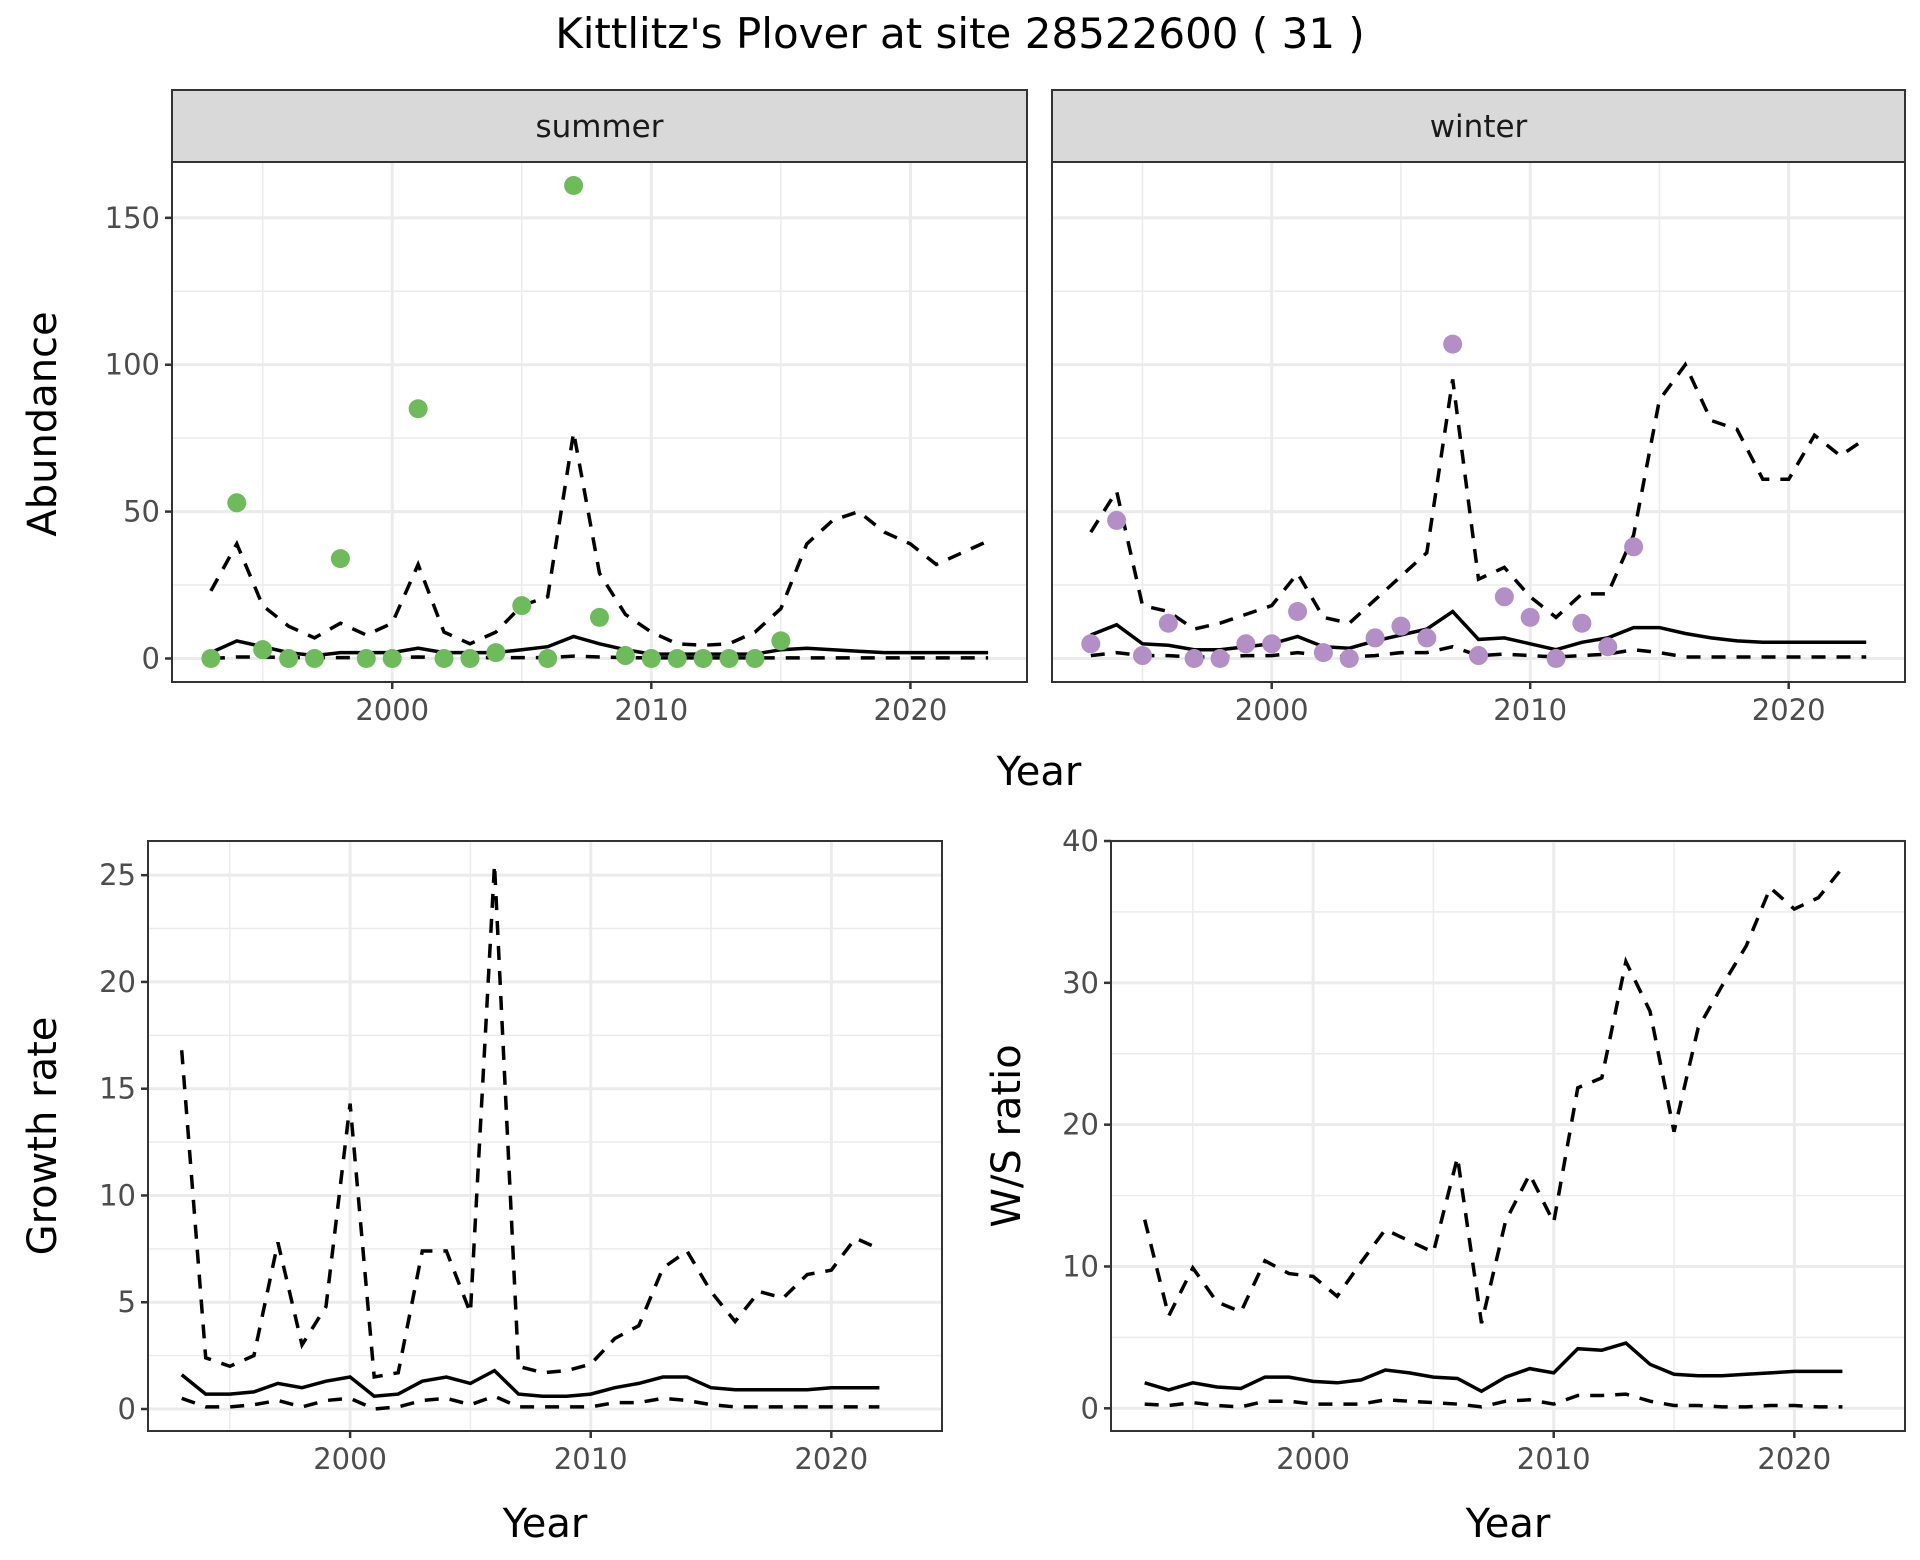 The image size is (1920, 1560). I want to click on y-axis-title-abundance: Abundance, so click(43, 423).